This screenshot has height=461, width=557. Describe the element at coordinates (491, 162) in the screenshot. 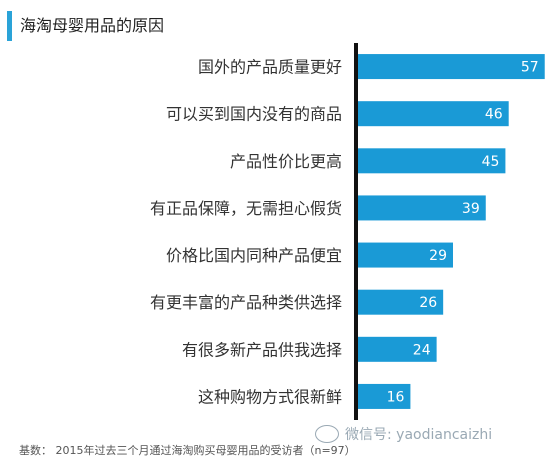

I see `value-label-2: 45` at that location.